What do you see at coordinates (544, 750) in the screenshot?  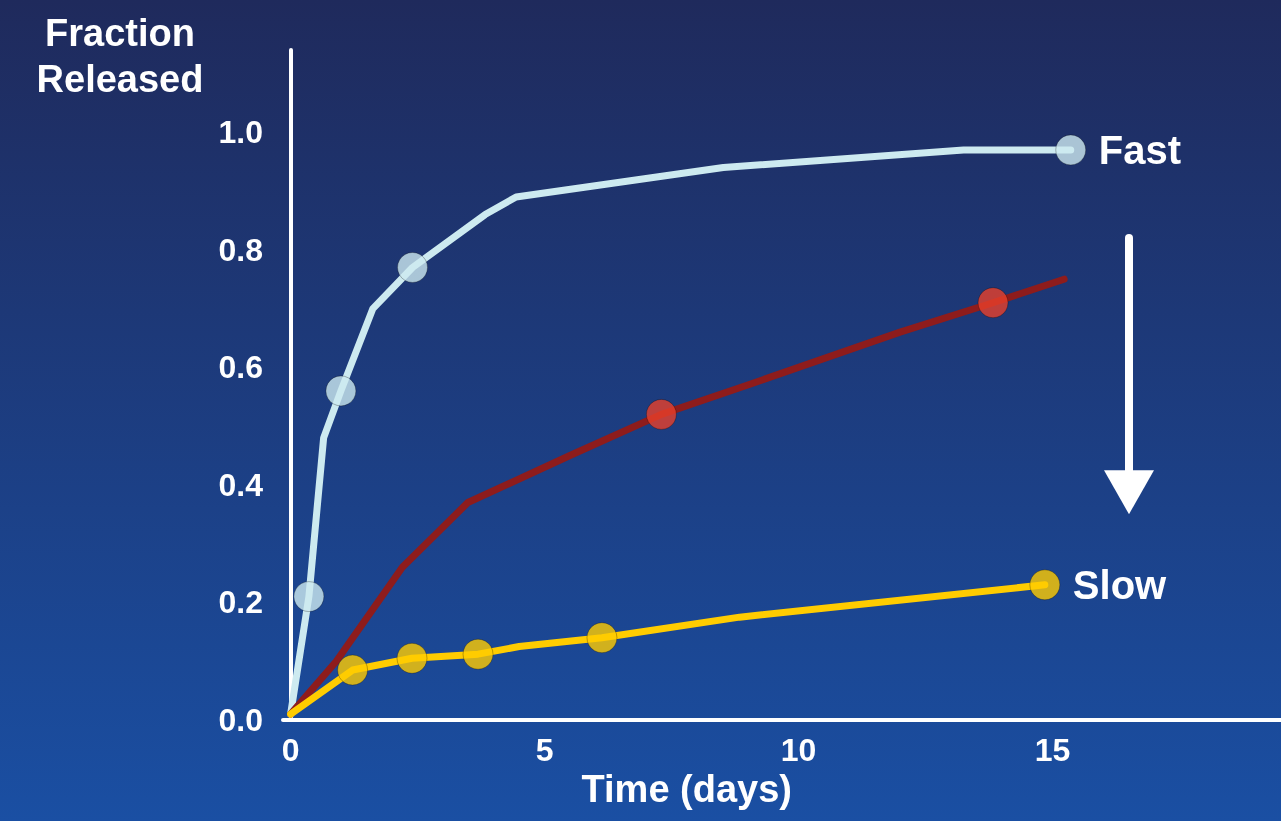 I see `x-tick-label: 5` at bounding box center [544, 750].